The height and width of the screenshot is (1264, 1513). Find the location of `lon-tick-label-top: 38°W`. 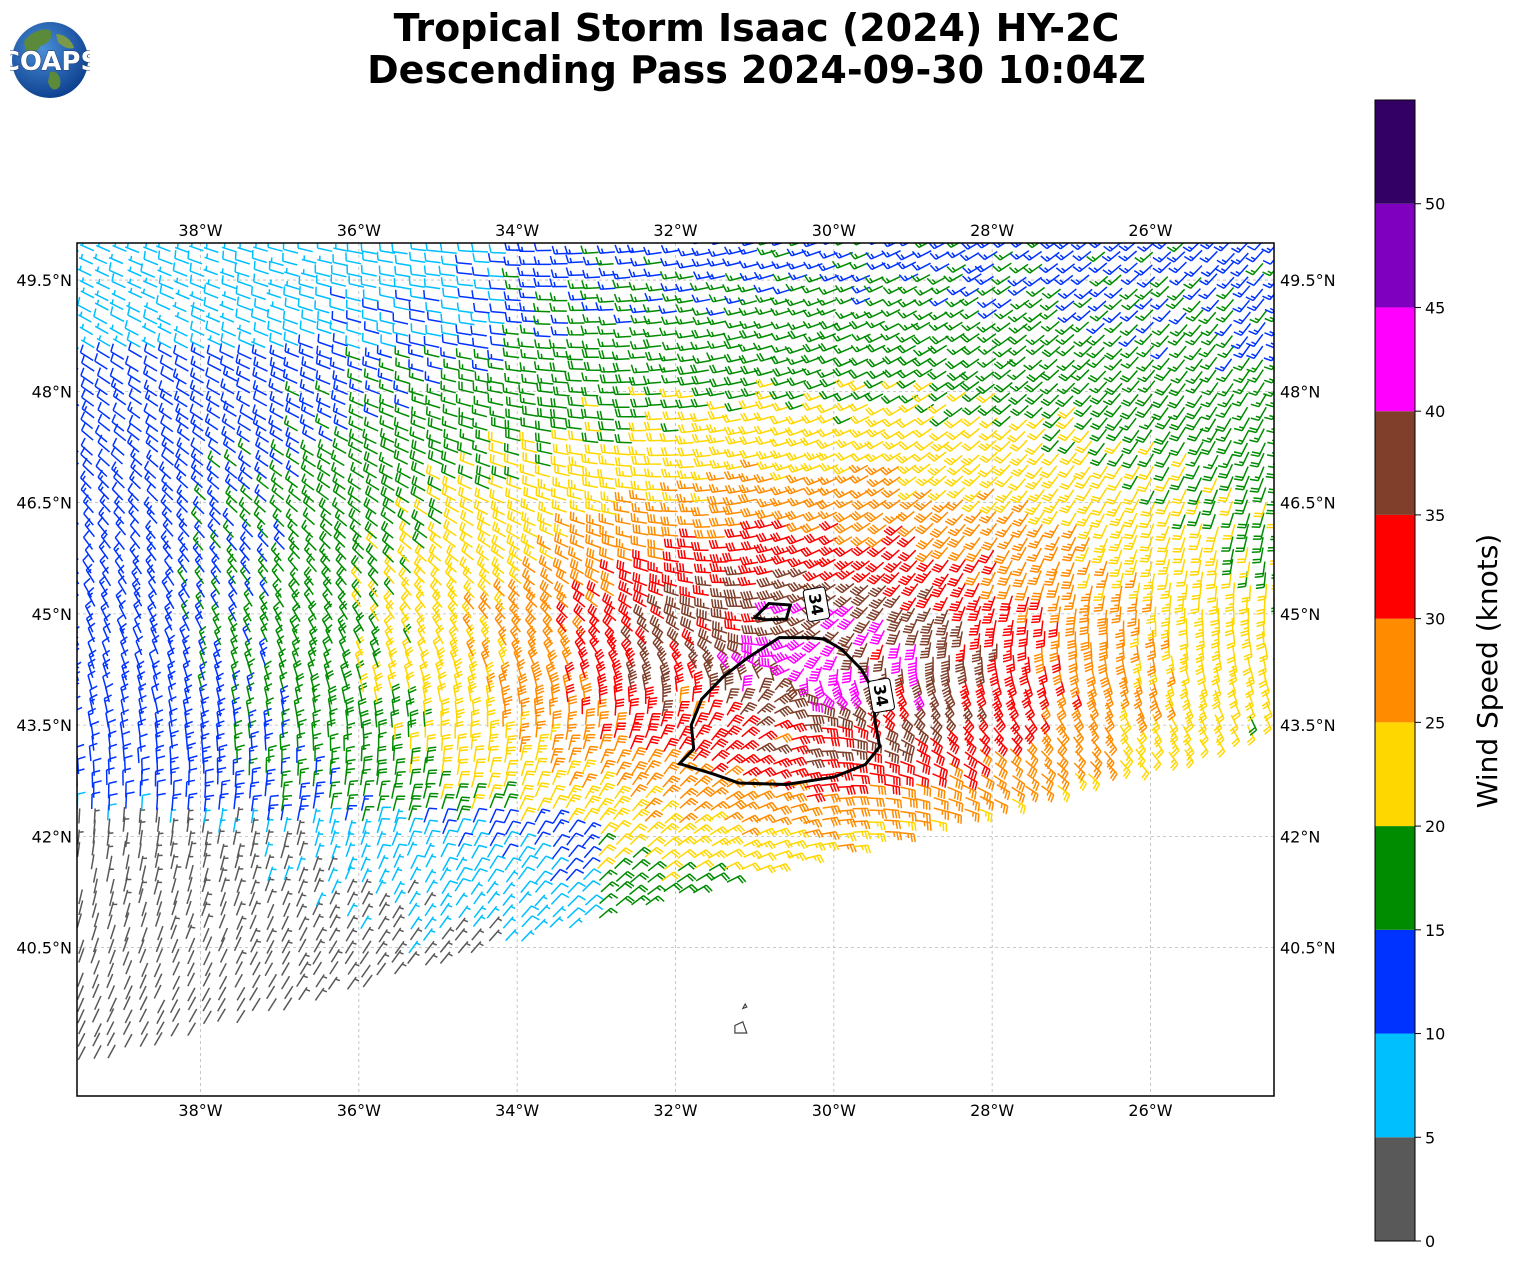

lon-tick-label-top: 38°W is located at coordinates (200, 230).